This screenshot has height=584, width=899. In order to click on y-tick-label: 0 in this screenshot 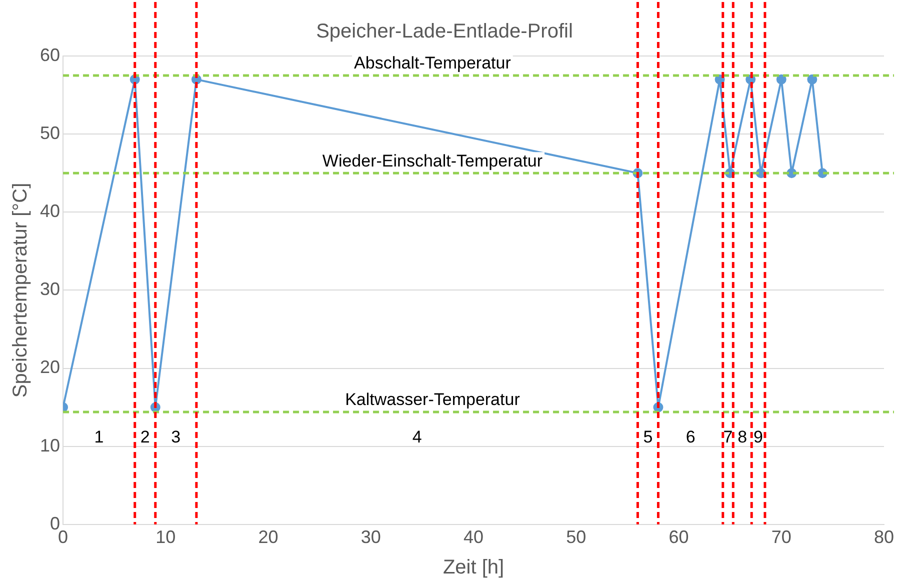, I will do `click(55, 523)`.